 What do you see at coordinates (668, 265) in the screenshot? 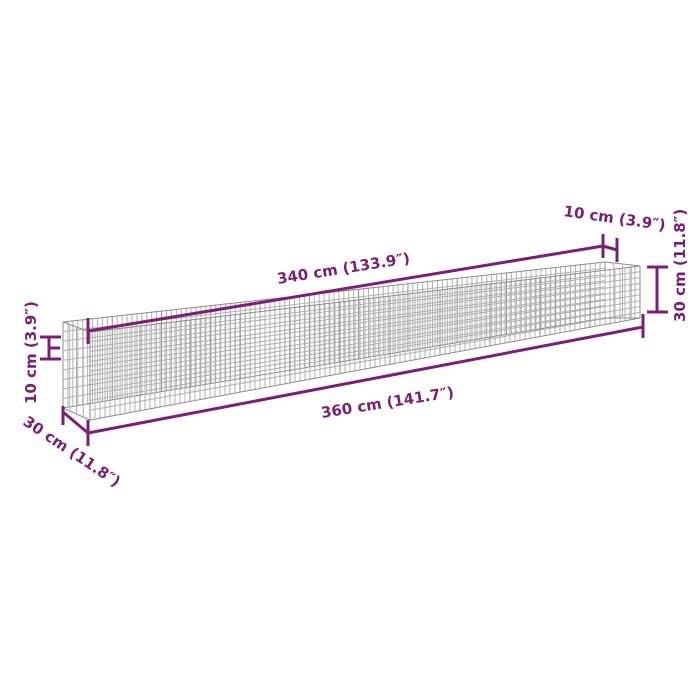
I see `dimension-height-right: 30 cm (11.8″)` at bounding box center [668, 265].